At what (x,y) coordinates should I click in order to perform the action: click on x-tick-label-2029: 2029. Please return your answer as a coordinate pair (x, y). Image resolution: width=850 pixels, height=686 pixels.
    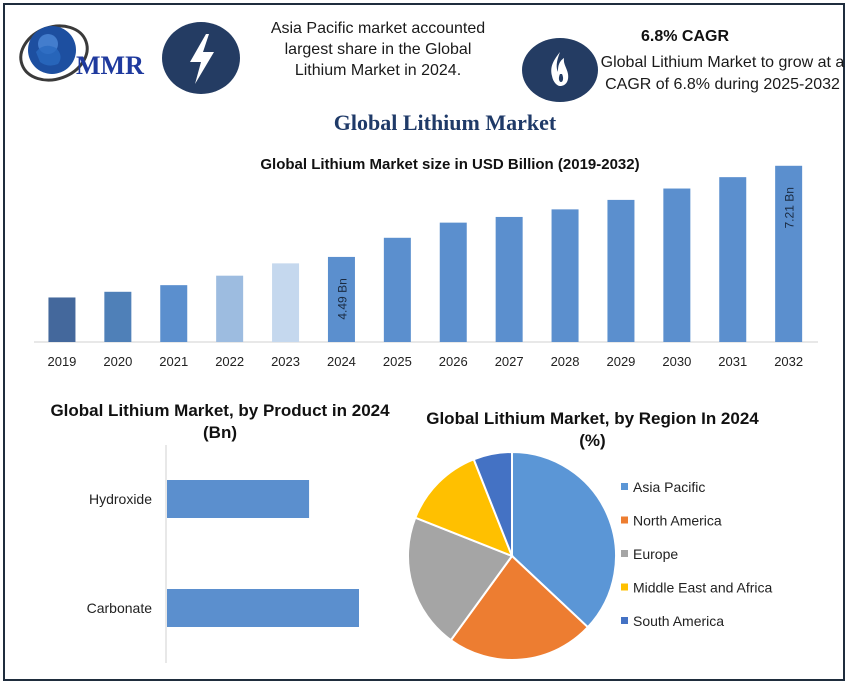
    Looking at the image, I should click on (620, 361).